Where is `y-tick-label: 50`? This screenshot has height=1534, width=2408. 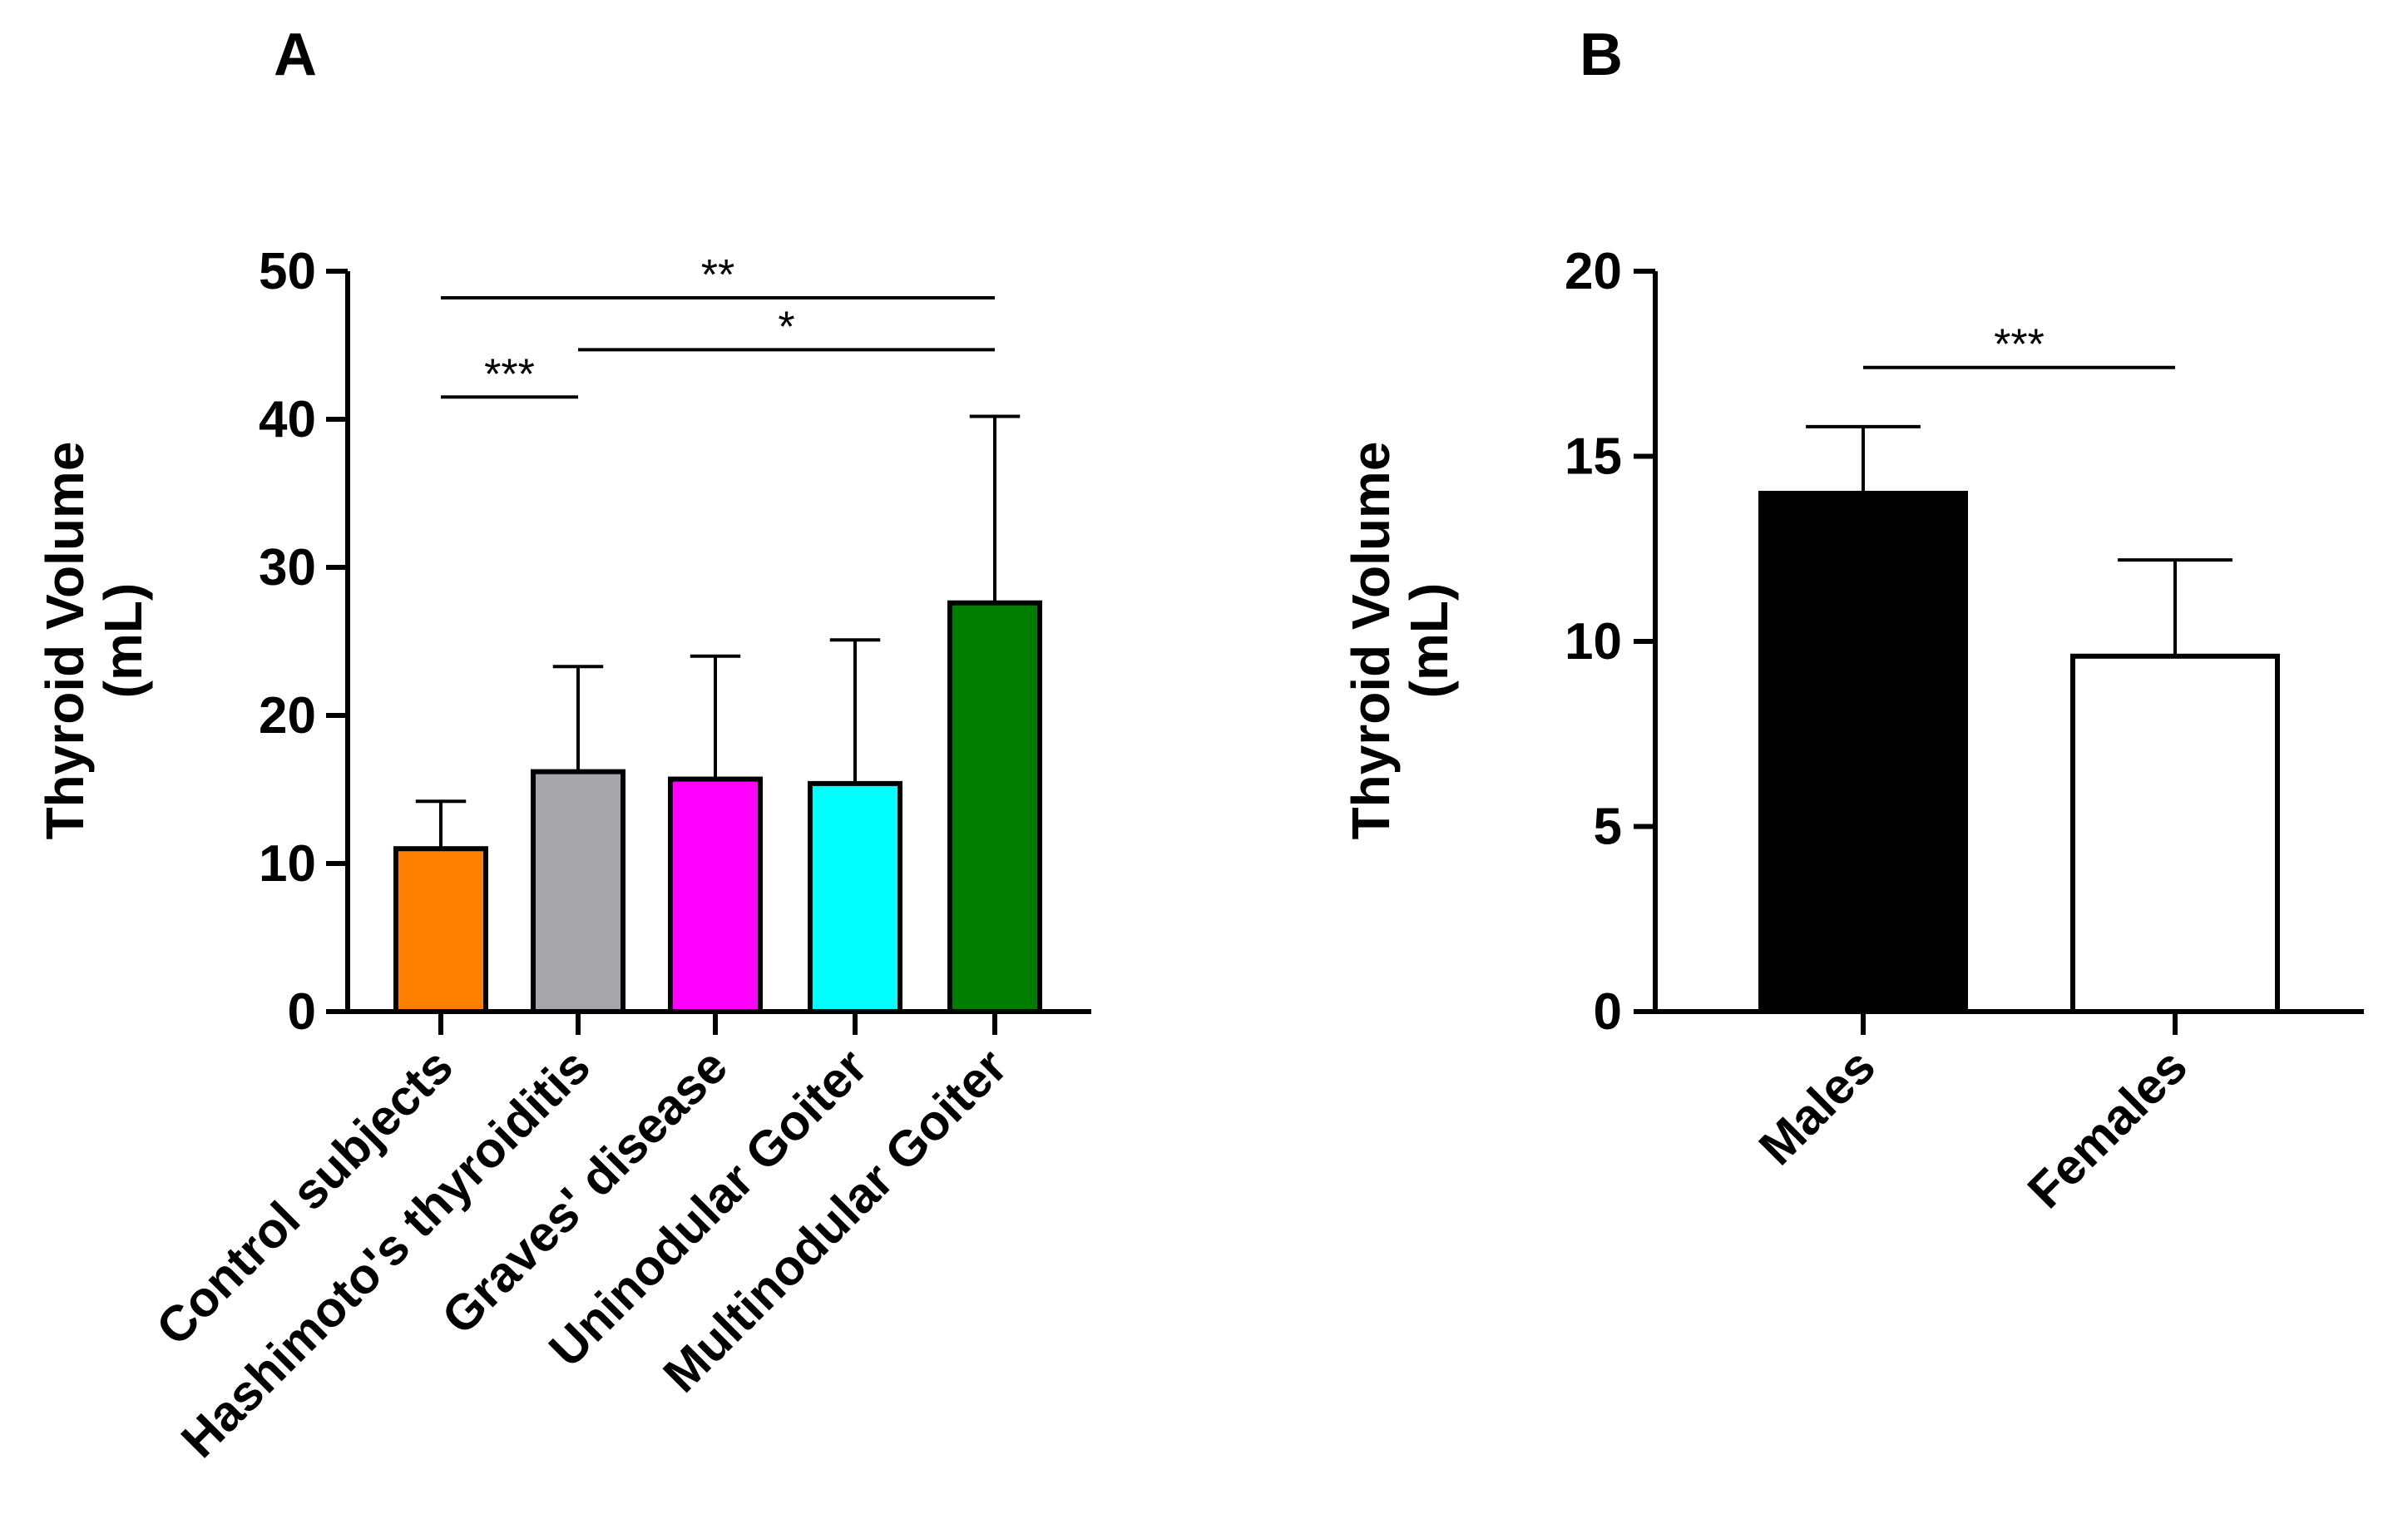
y-tick-label: 50 is located at coordinates (287, 271).